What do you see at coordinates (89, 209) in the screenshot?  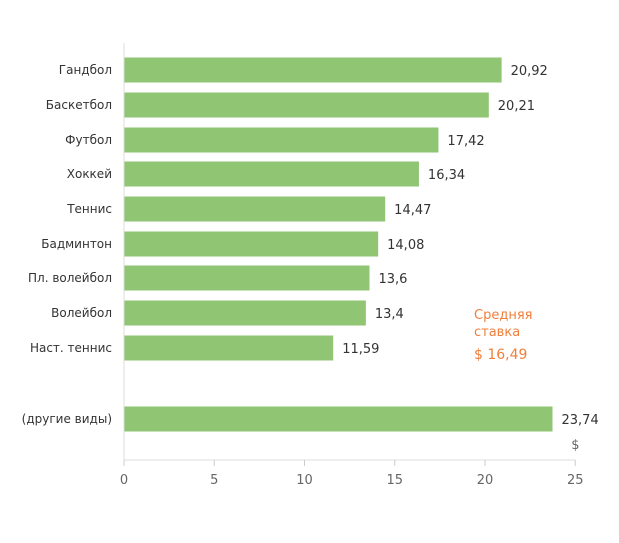 I see `category-label: Теннис` at bounding box center [89, 209].